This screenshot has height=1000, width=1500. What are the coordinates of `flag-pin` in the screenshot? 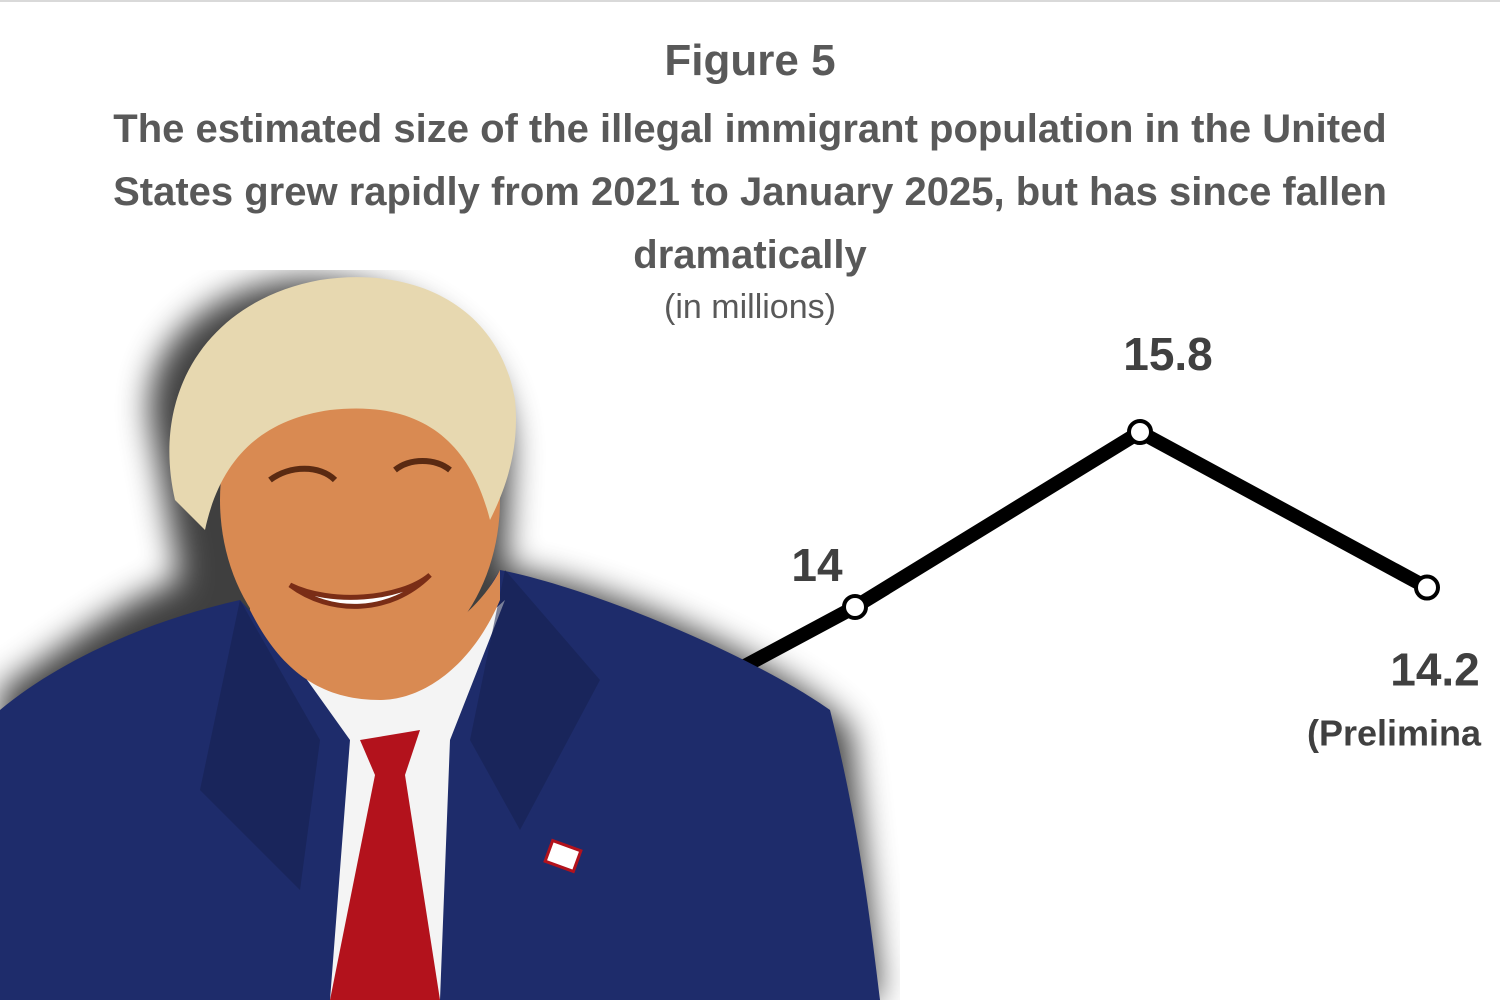 It's located at (563, 856).